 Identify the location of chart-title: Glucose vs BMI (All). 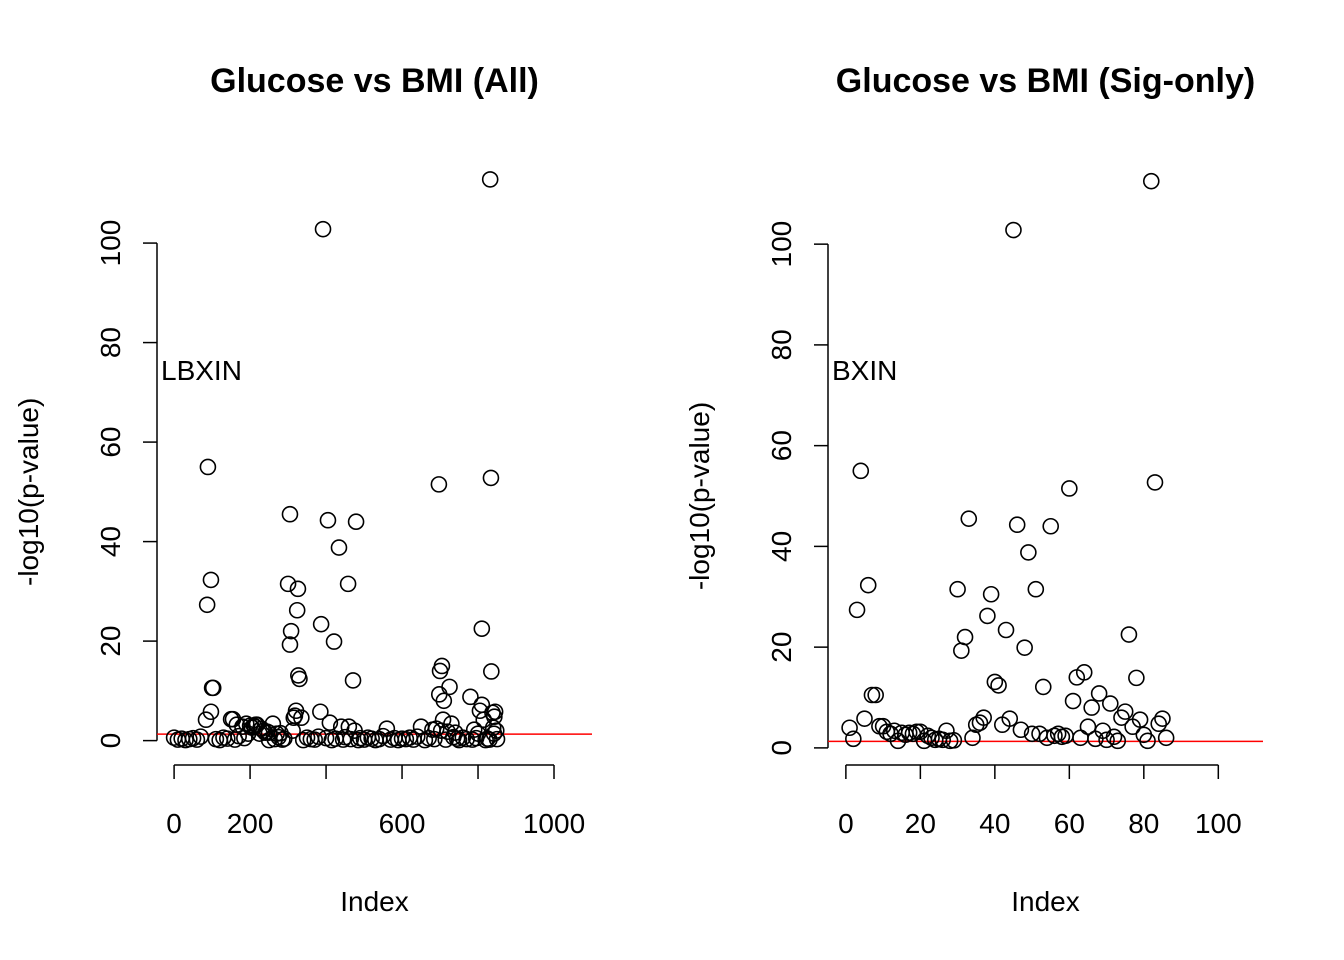
(374, 81).